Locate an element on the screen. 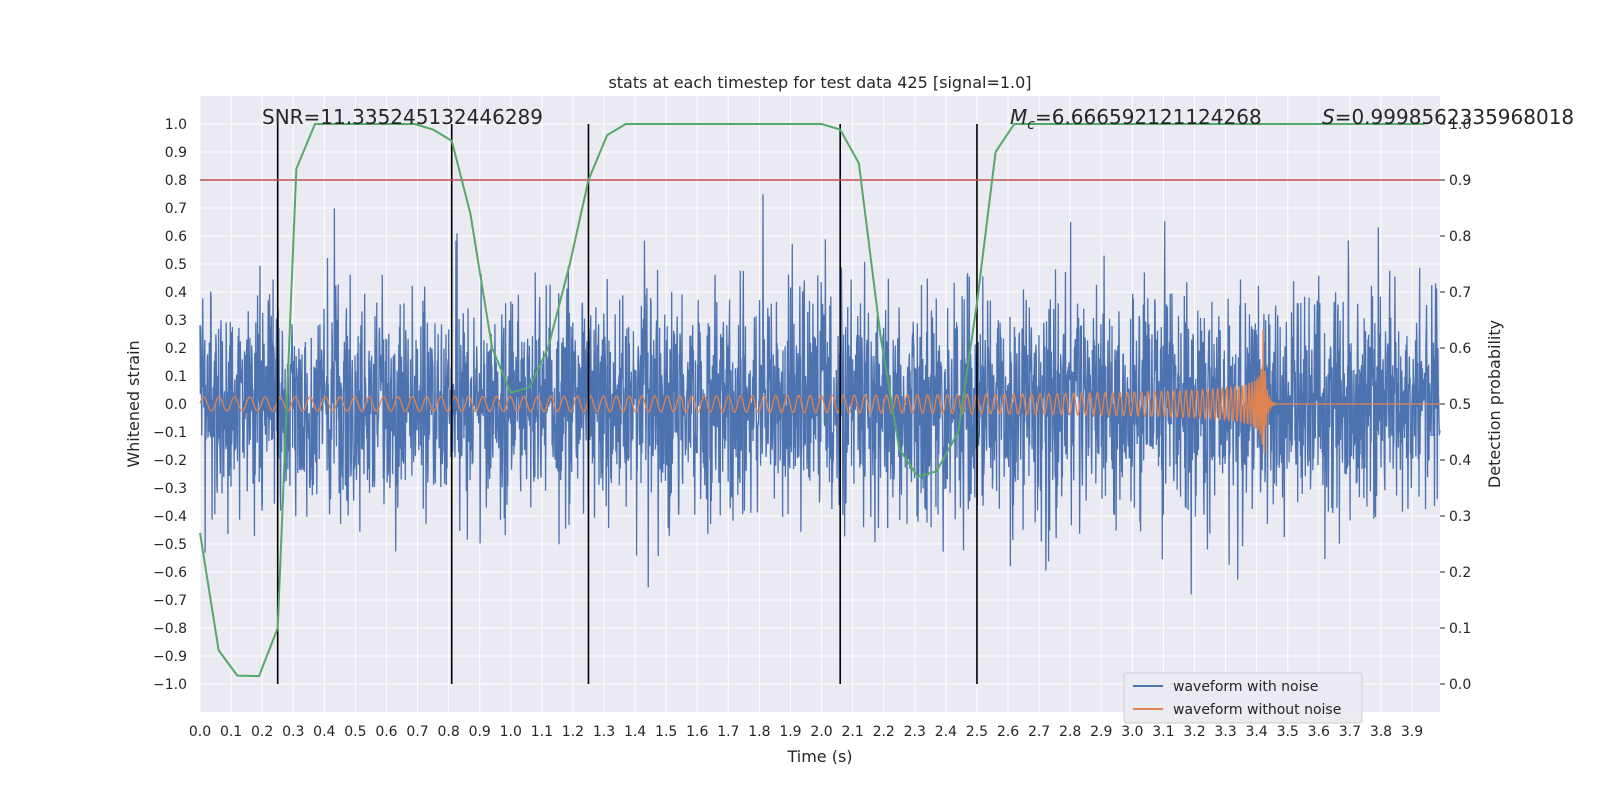 This screenshot has width=1600, height=800. y-tick-label: 0.7 is located at coordinates (176, 209).